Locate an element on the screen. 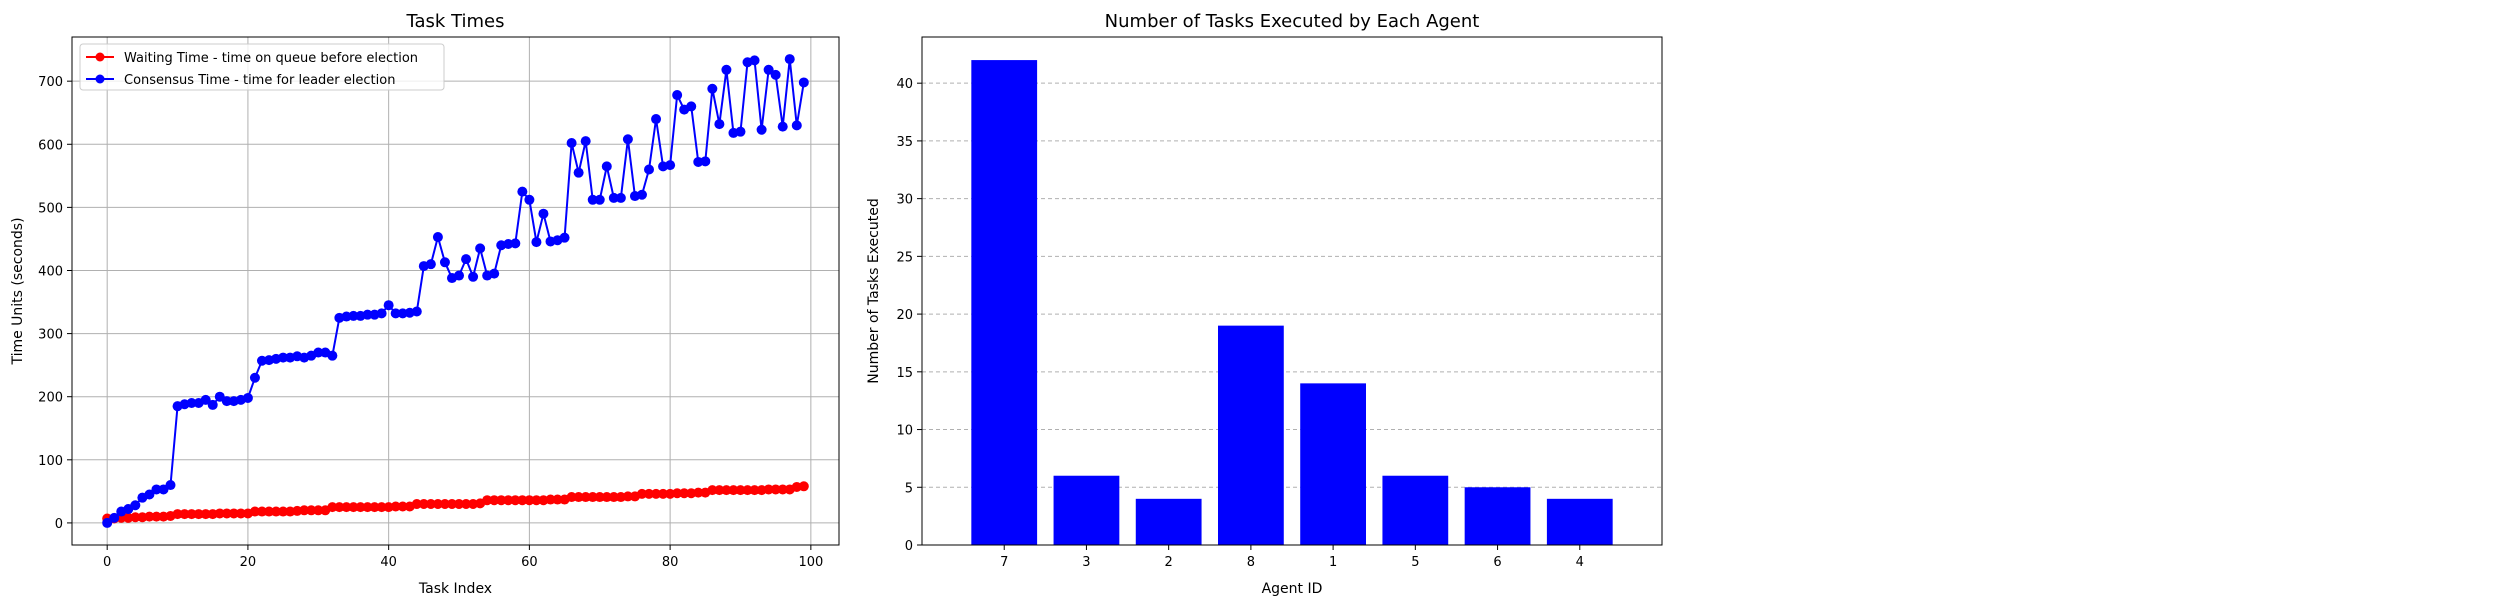 This screenshot has height=600, width=2500. tasks-per-agent-xlabel: Agent ID is located at coordinates (1292, 589).